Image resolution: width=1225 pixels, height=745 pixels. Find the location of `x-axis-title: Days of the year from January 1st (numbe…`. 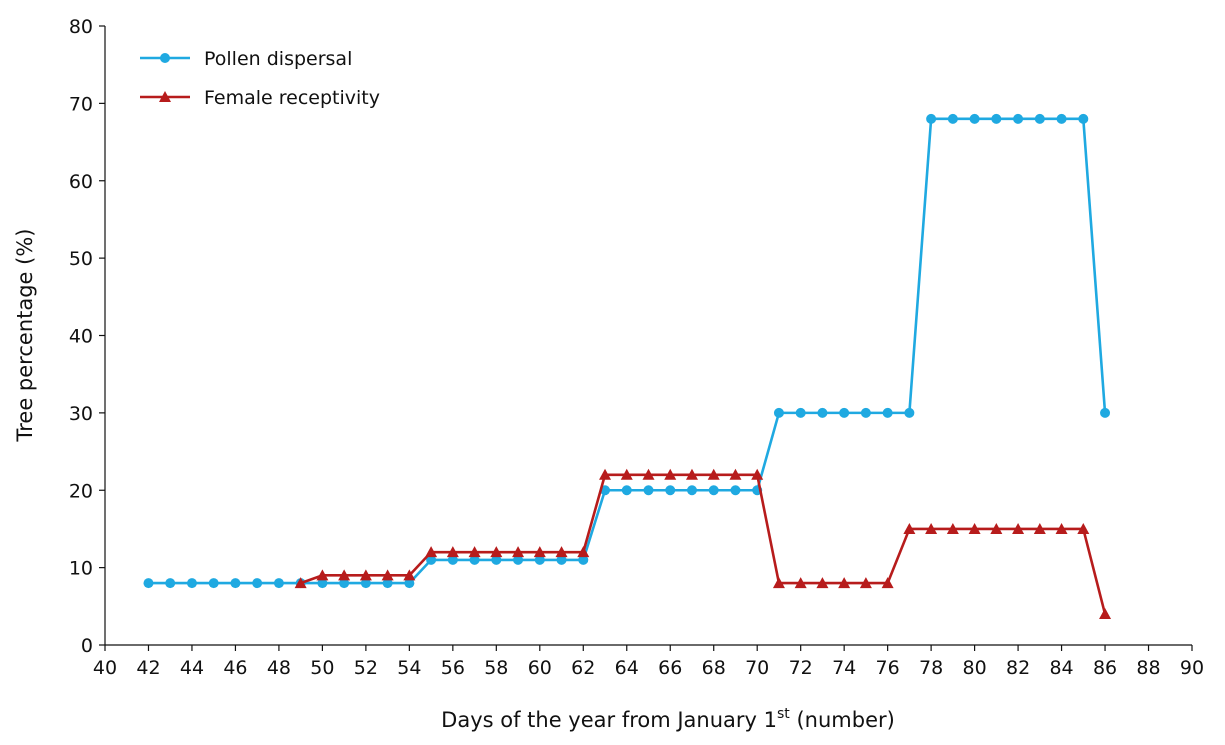

x-axis-title: Days of the year from January 1st (numbe… is located at coordinates (668, 719).